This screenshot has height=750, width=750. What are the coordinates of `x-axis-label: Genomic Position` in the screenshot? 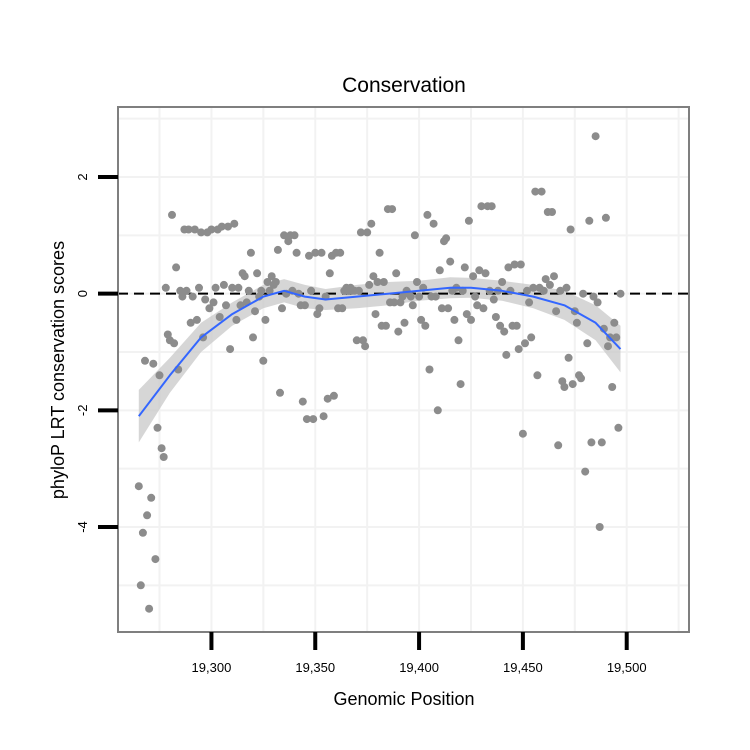 It's located at (403, 699).